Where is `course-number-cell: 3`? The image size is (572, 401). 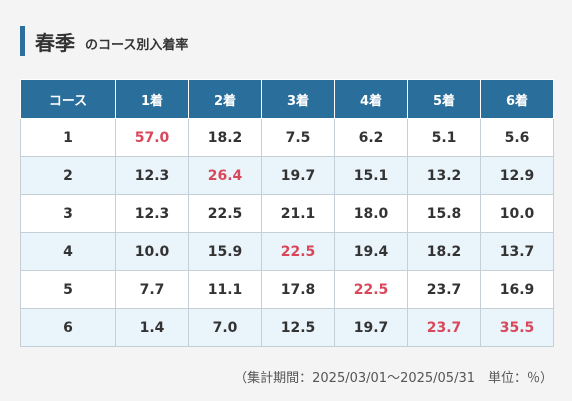 course-number-cell: 3 is located at coordinates (68, 213).